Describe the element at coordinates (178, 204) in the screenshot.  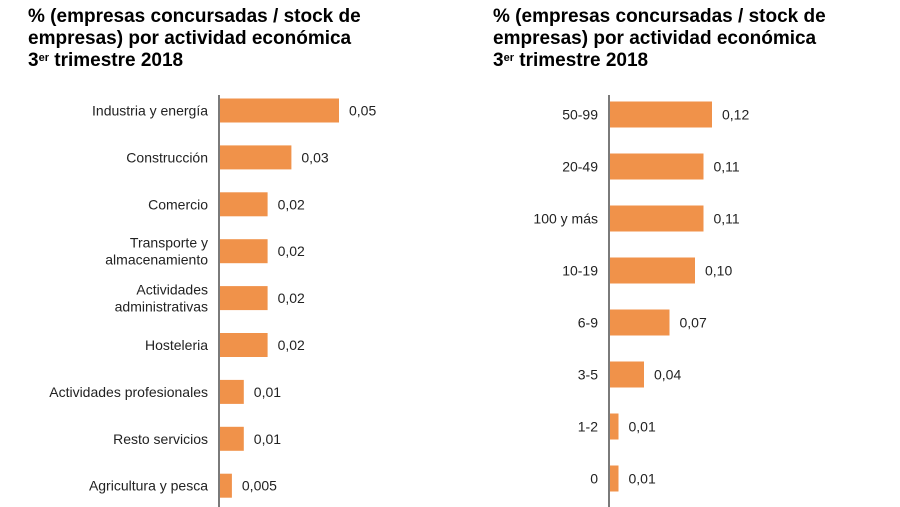
I see `category-label: Comercio` at that location.